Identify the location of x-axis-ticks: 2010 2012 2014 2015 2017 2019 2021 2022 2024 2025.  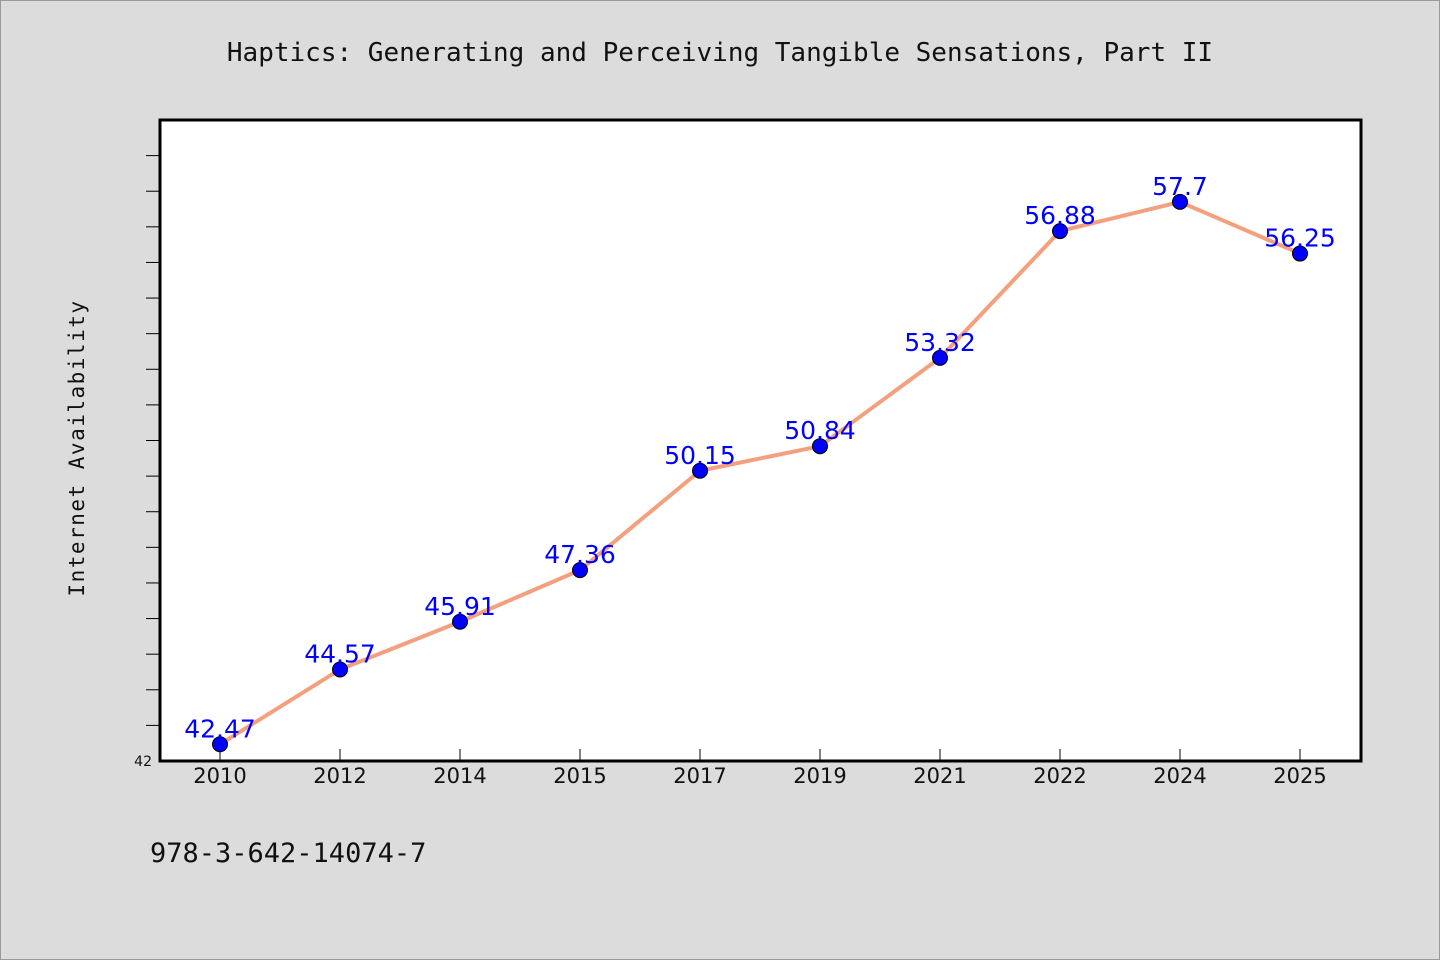
(760, 768).